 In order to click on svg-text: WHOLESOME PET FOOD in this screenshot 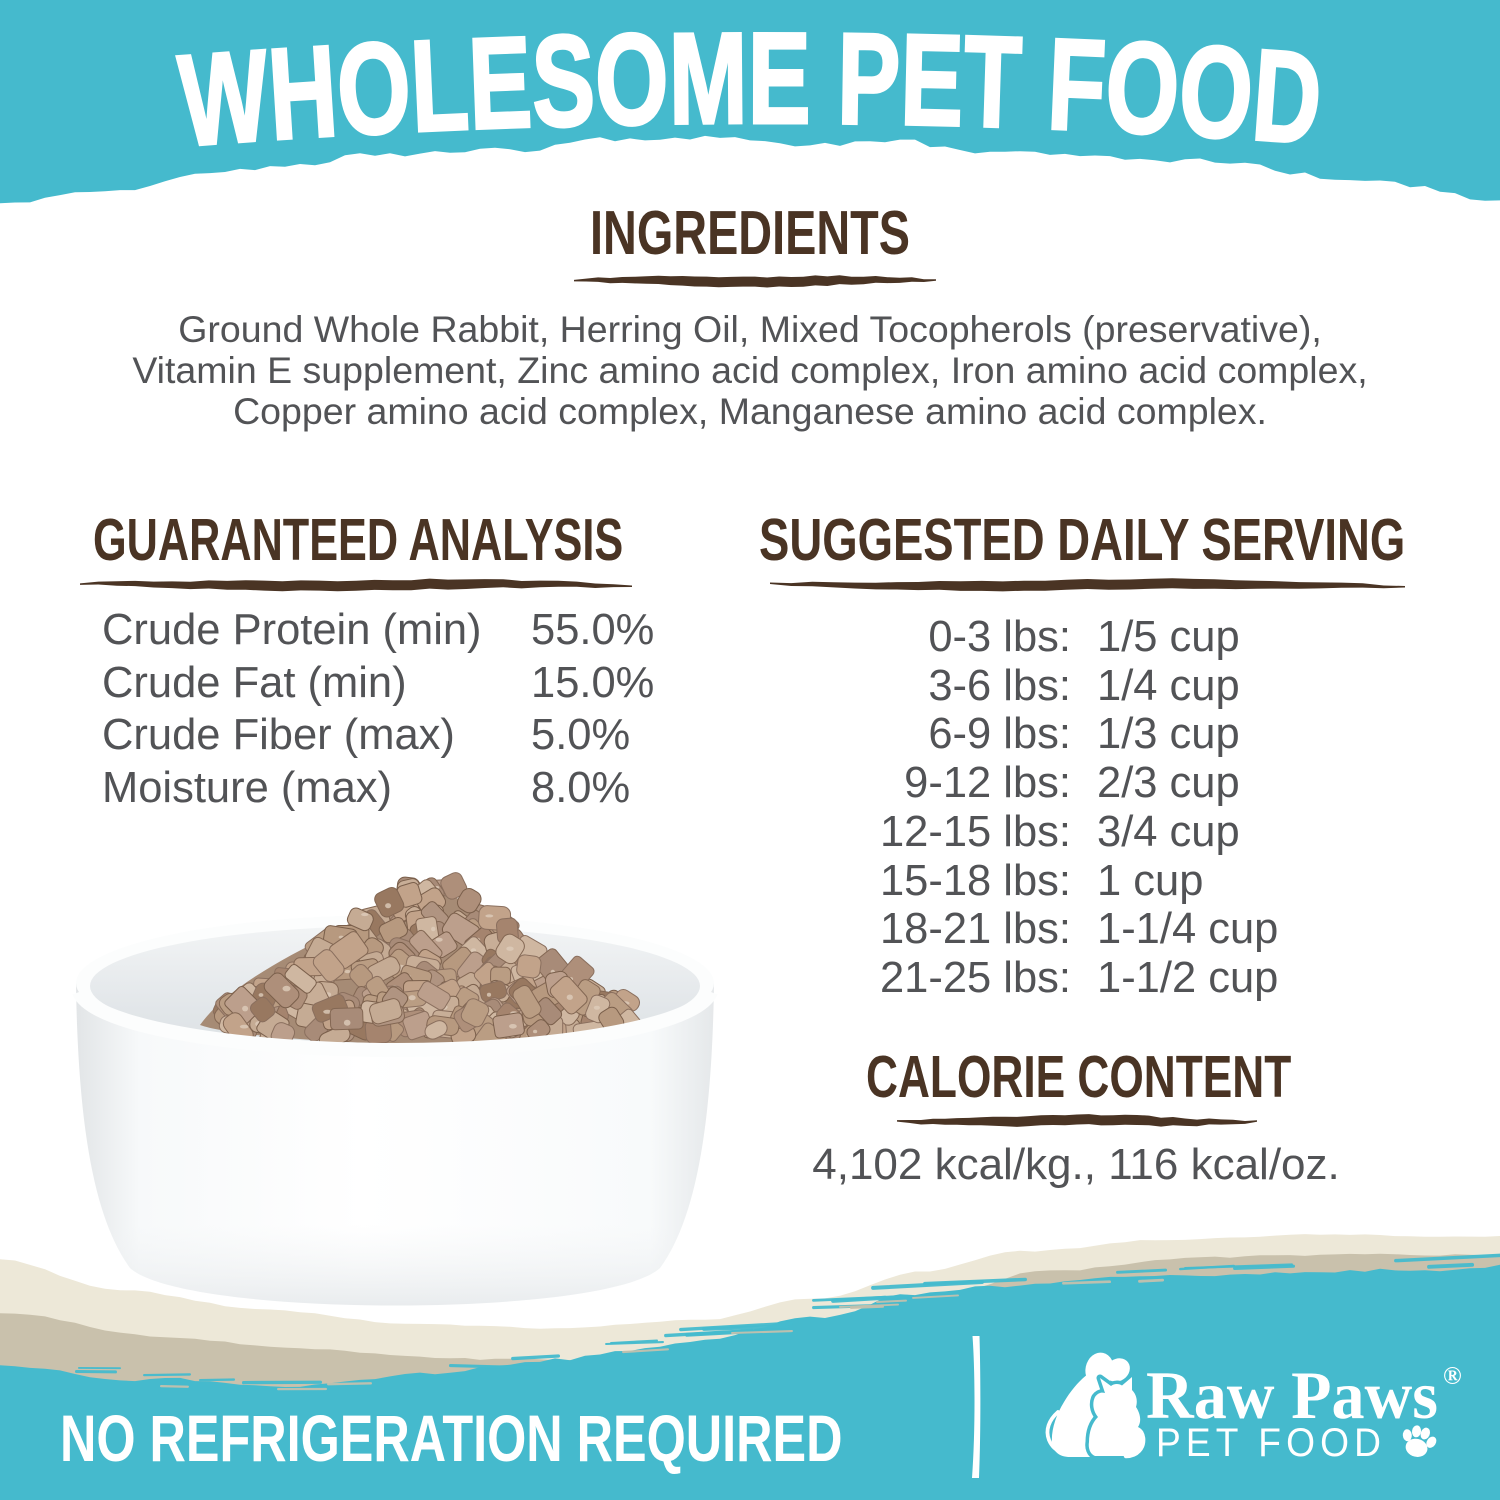, I will do `click(750, 89)`.